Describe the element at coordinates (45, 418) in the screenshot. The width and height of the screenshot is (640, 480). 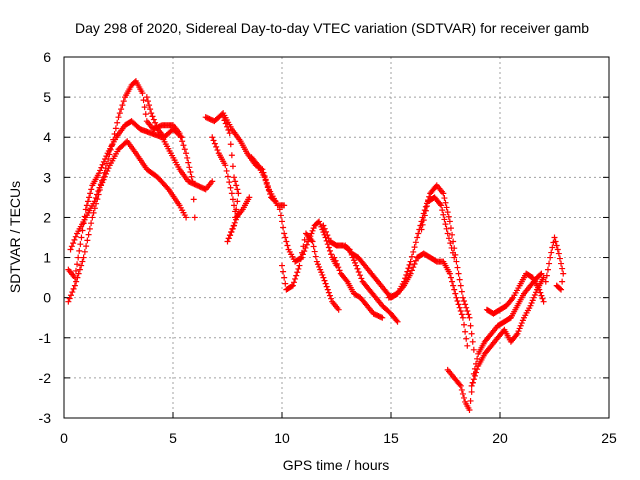
I see `y-tick-label: -3` at that location.